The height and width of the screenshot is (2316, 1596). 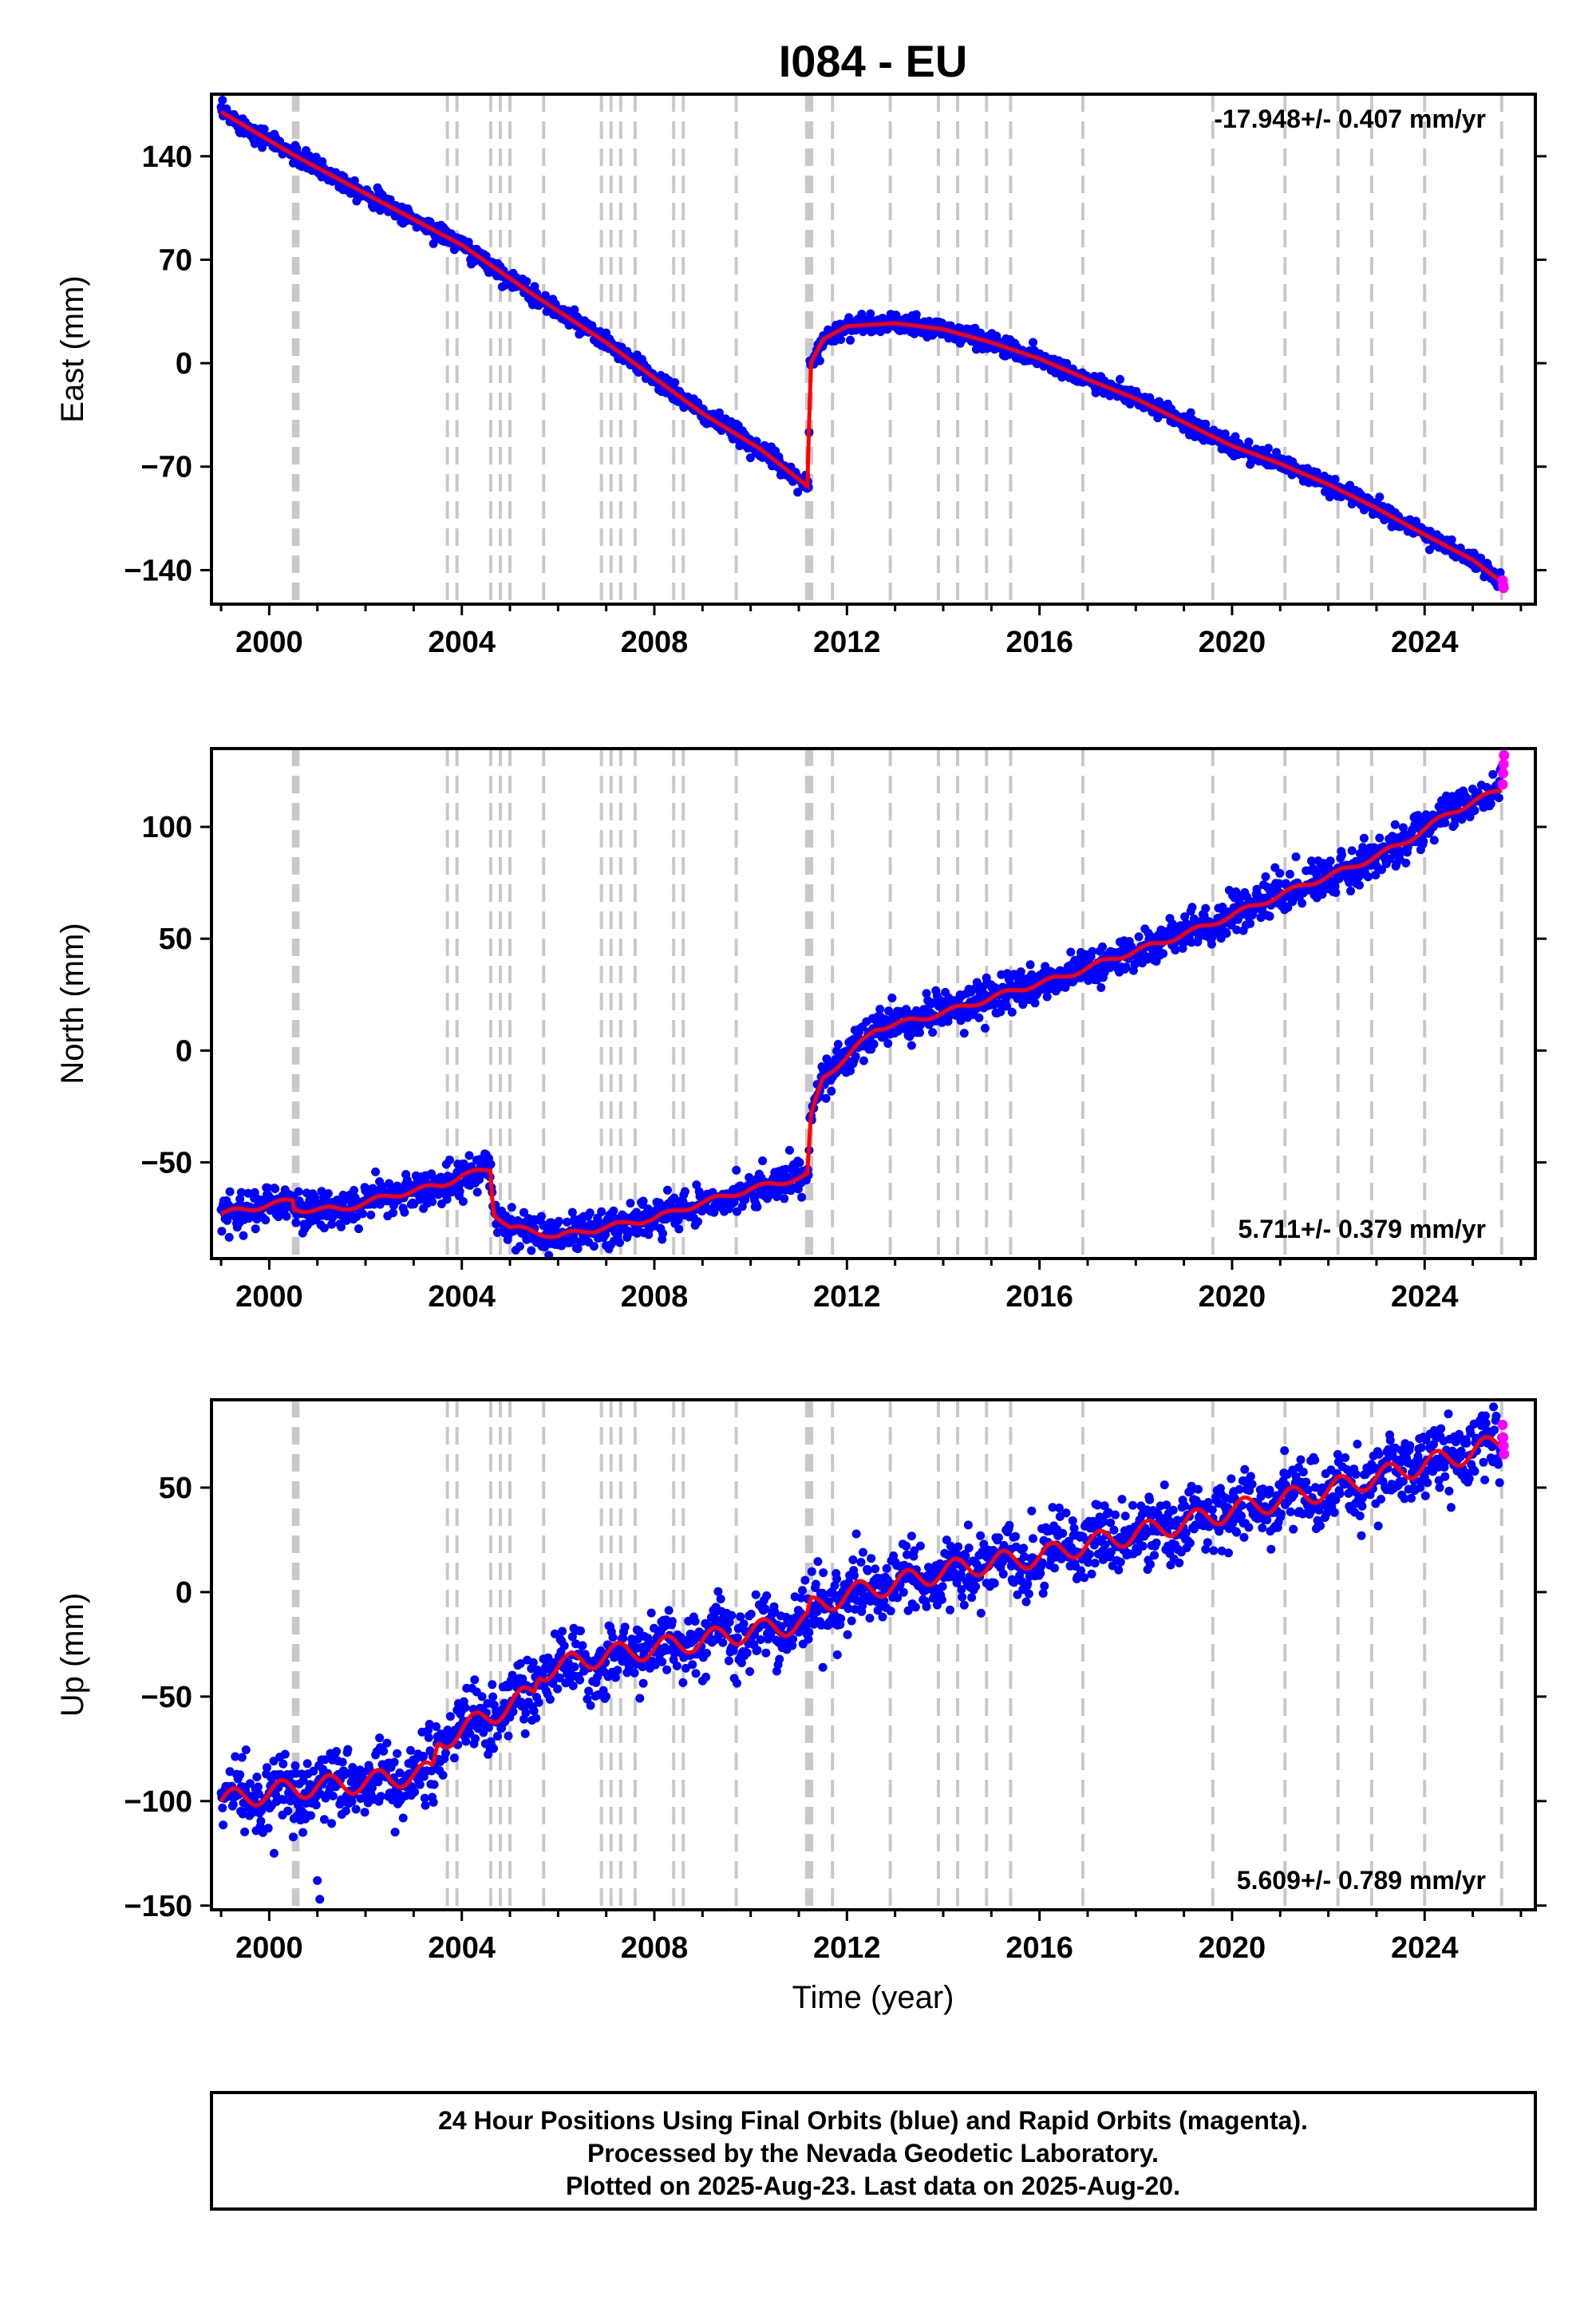 I want to click on x-tick-label: 2020, so click(x=1232, y=642).